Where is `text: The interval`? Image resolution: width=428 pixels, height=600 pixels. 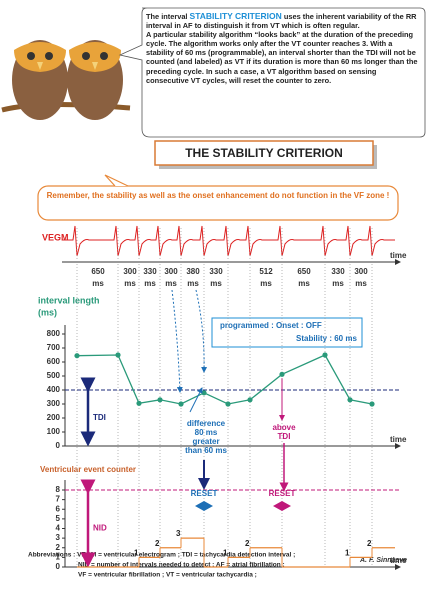 text: The interval is located at coordinates (168, 16).